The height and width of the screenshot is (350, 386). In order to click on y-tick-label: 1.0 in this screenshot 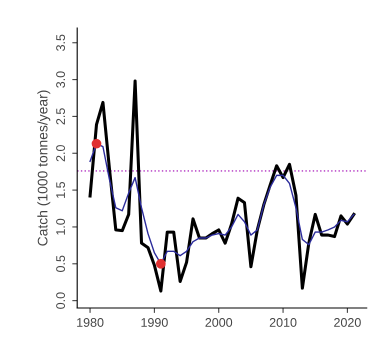, I will do `click(61, 226)`.